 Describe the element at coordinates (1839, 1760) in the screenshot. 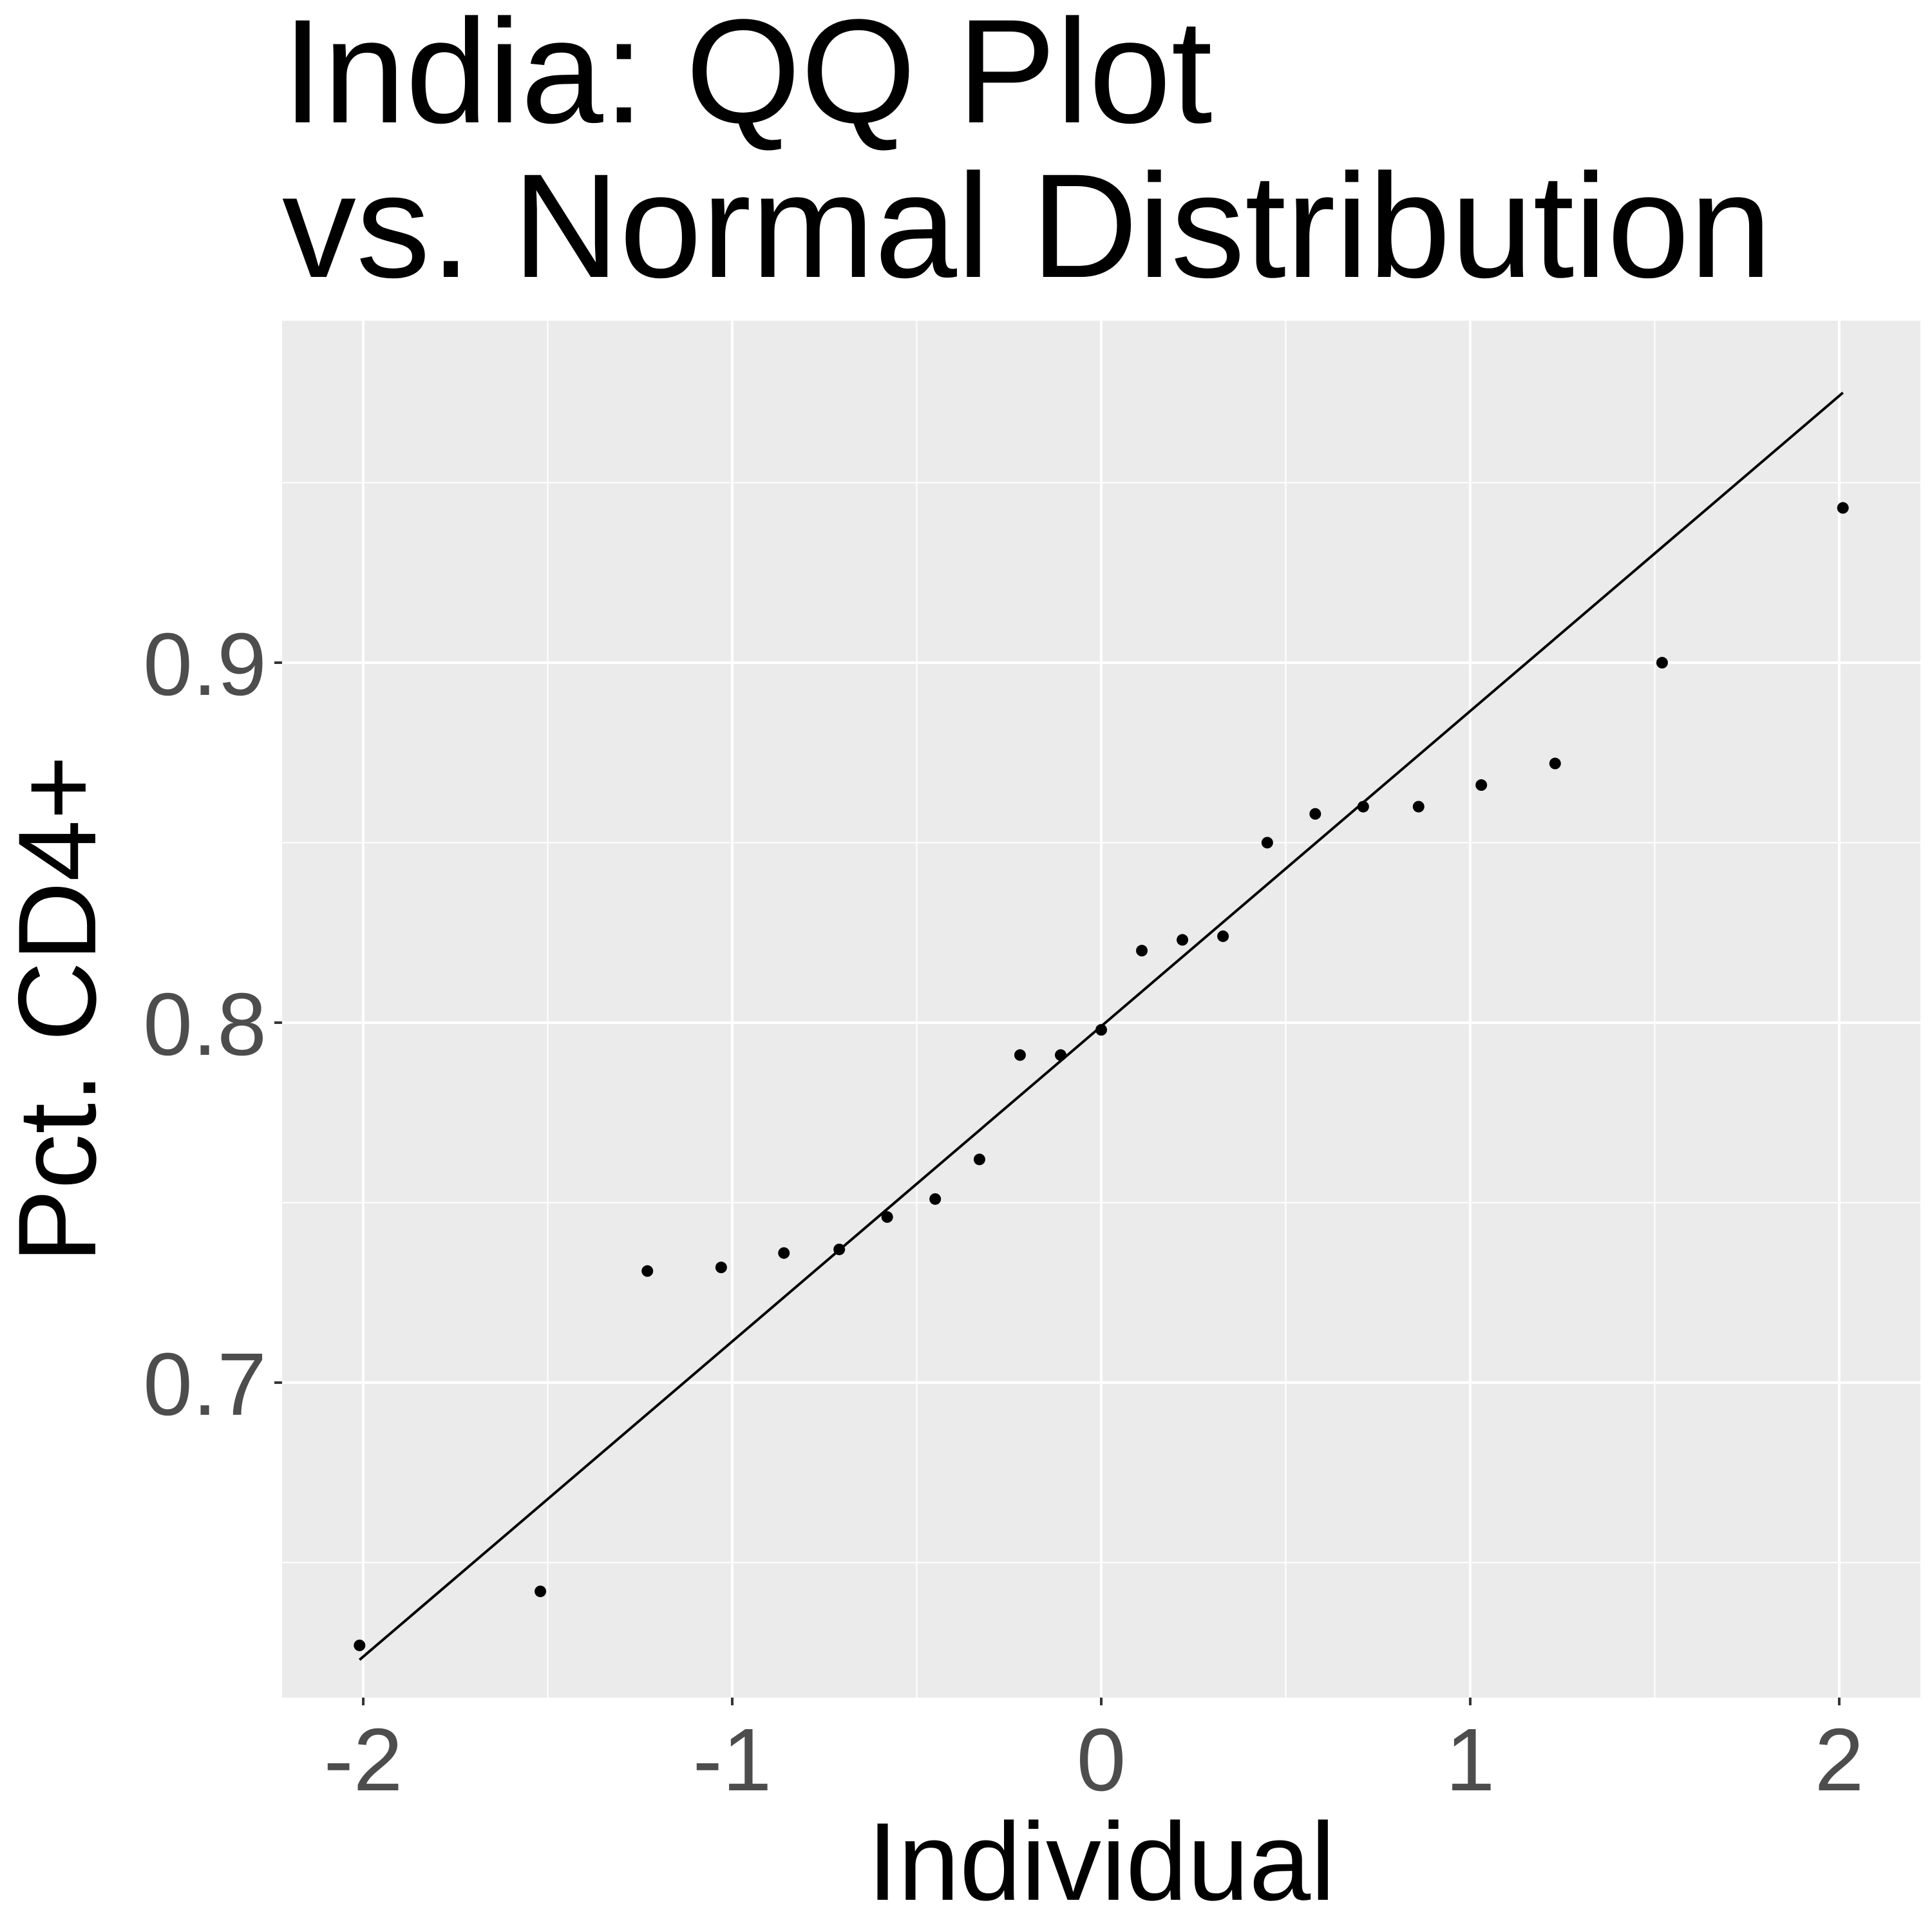

I see `x-tick-label: 2` at that location.